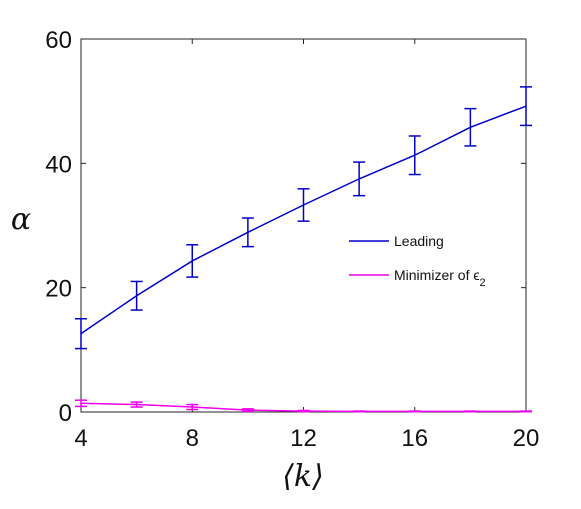 This screenshot has height=509, width=581. What do you see at coordinates (437, 275) in the screenshot?
I see `legend-label-minimizer-main: Minimizer of ϵ` at bounding box center [437, 275].